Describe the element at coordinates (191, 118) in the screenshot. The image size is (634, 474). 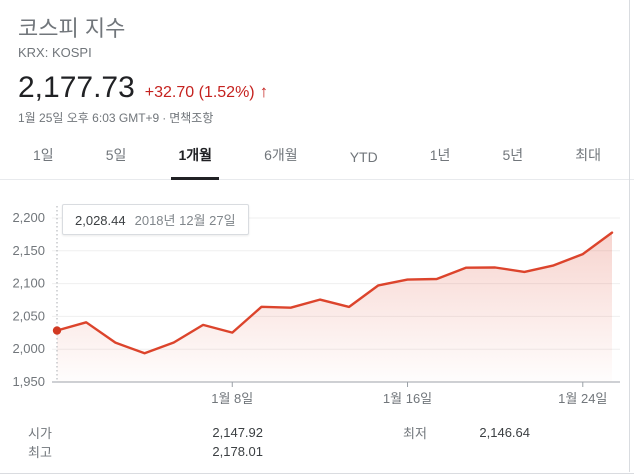
I see `disclaimer-link: 면책조항` at that location.